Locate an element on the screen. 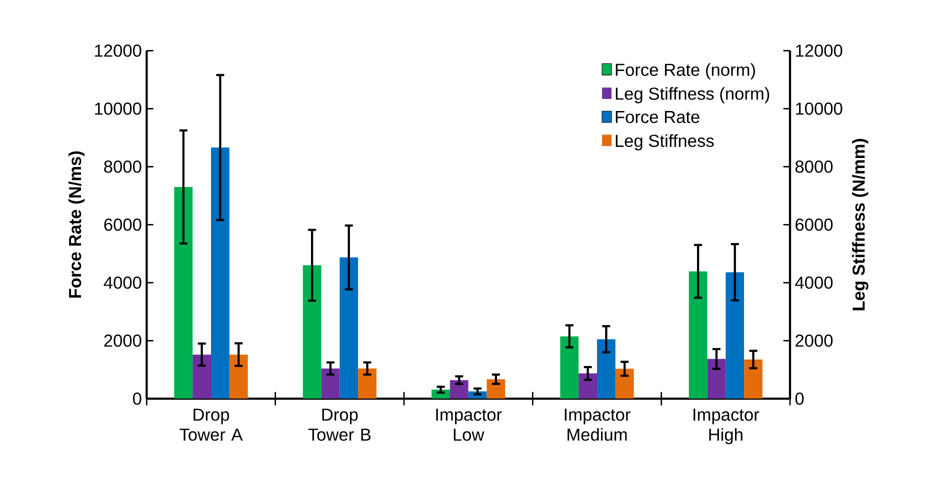 The width and height of the screenshot is (948, 492). x-tick-label: Drop Tower B is located at coordinates (339, 424).